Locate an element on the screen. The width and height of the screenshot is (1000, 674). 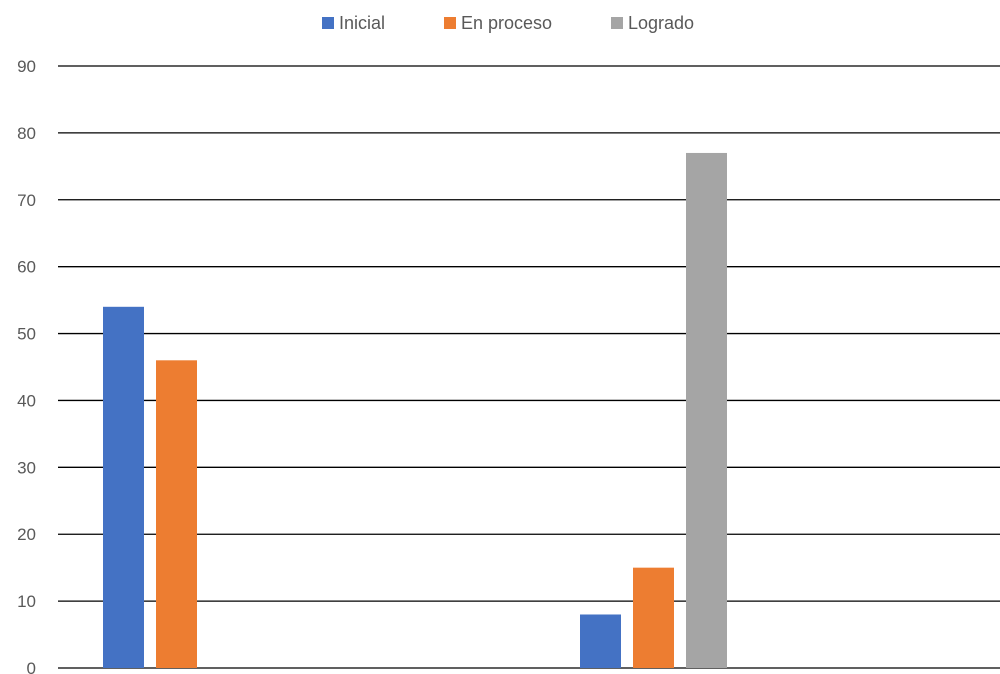
legend-label-en-proceso: En proceso is located at coordinates (506, 23).